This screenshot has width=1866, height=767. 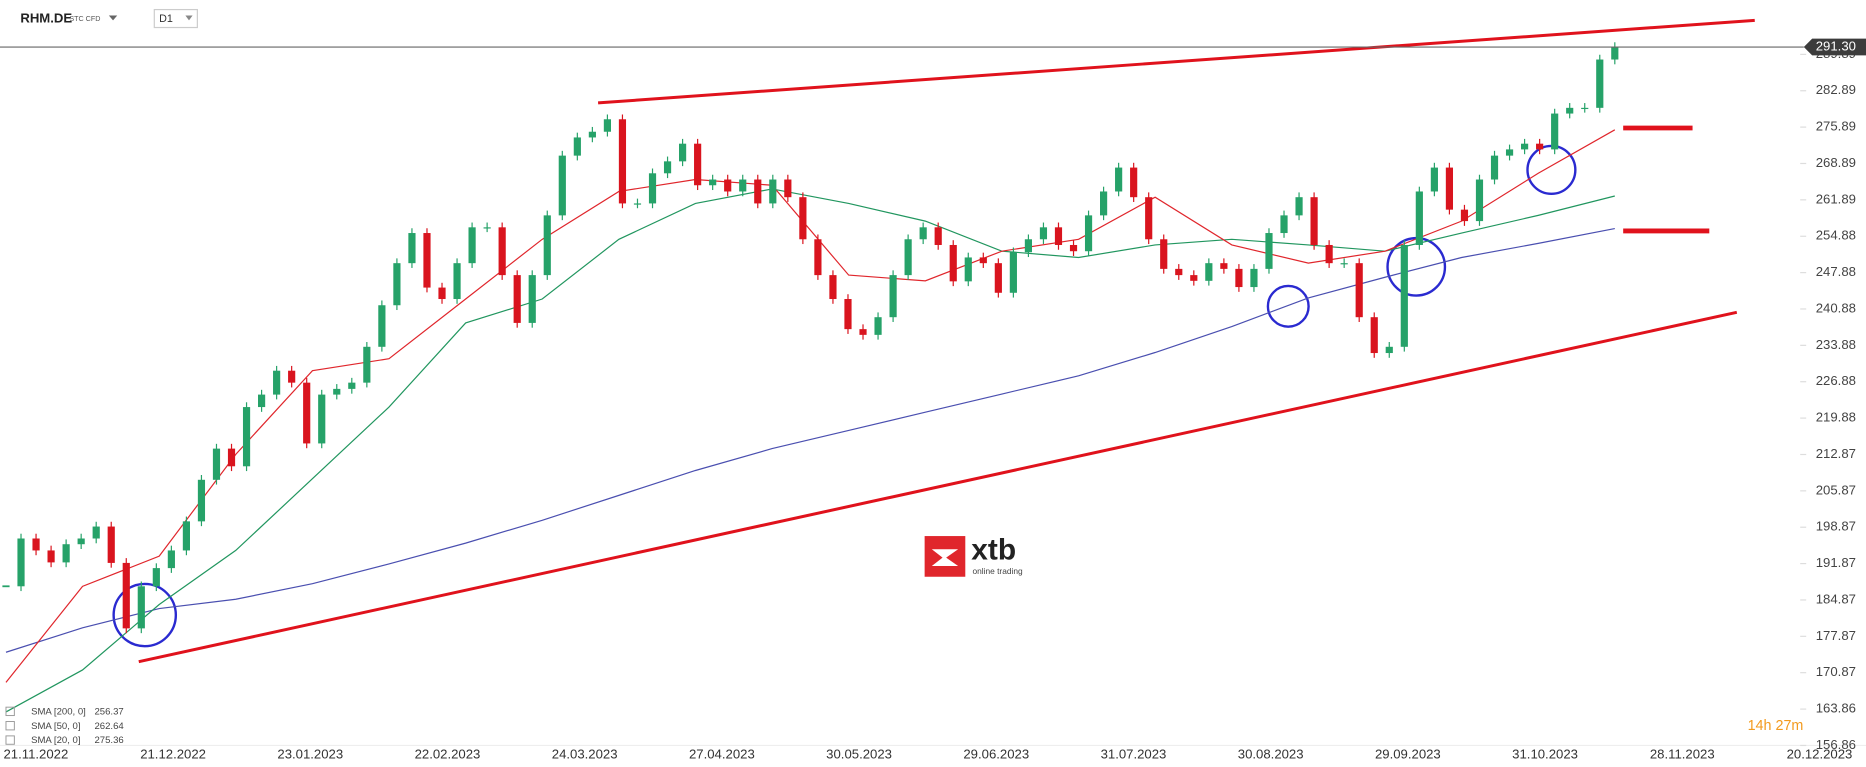 What do you see at coordinates (113, 18) in the screenshot?
I see `symbol-dropdown` at bounding box center [113, 18].